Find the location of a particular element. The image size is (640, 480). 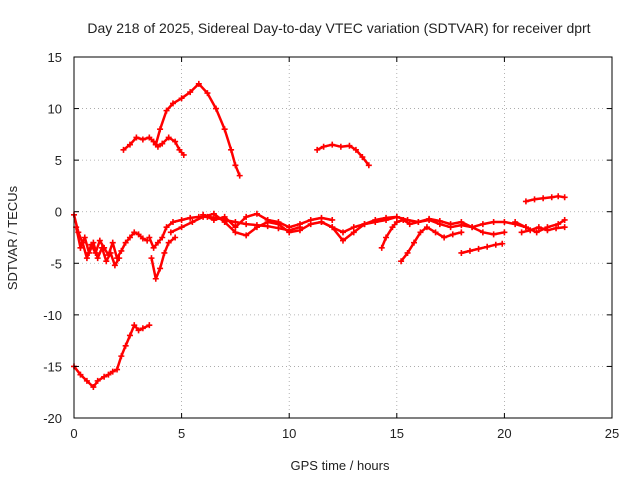

x-axis-label: GPS time / hours is located at coordinates (340, 465).